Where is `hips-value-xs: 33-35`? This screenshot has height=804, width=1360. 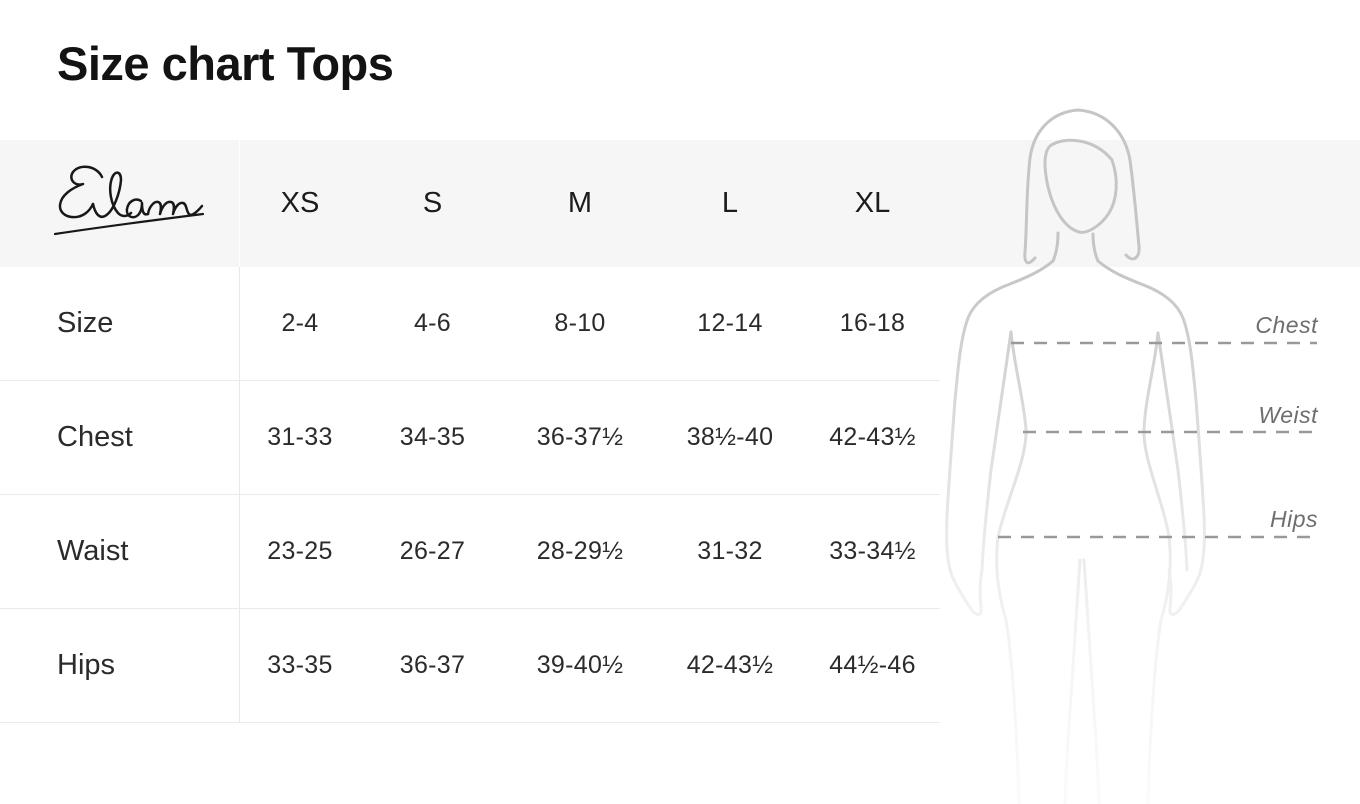
hips-value-xs: 33-35 is located at coordinates (300, 665).